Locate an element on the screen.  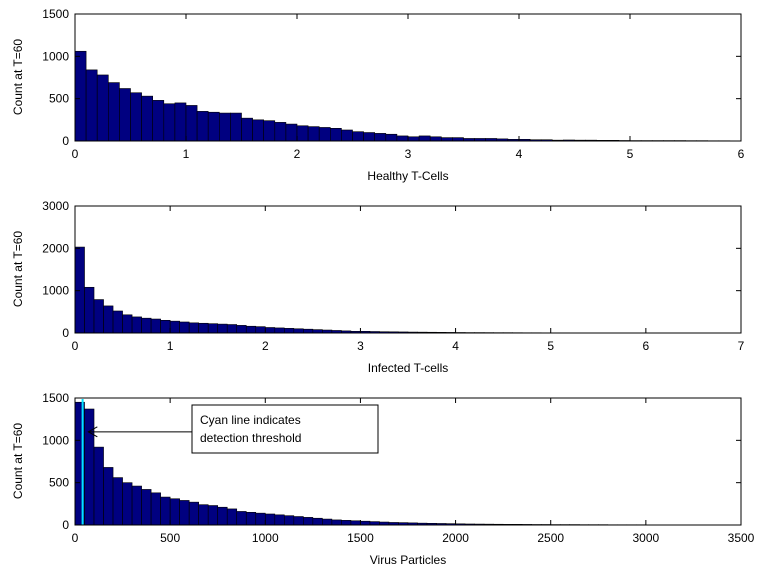
infected-tcells-xtick-label-6: 6 is located at coordinates (646, 346).